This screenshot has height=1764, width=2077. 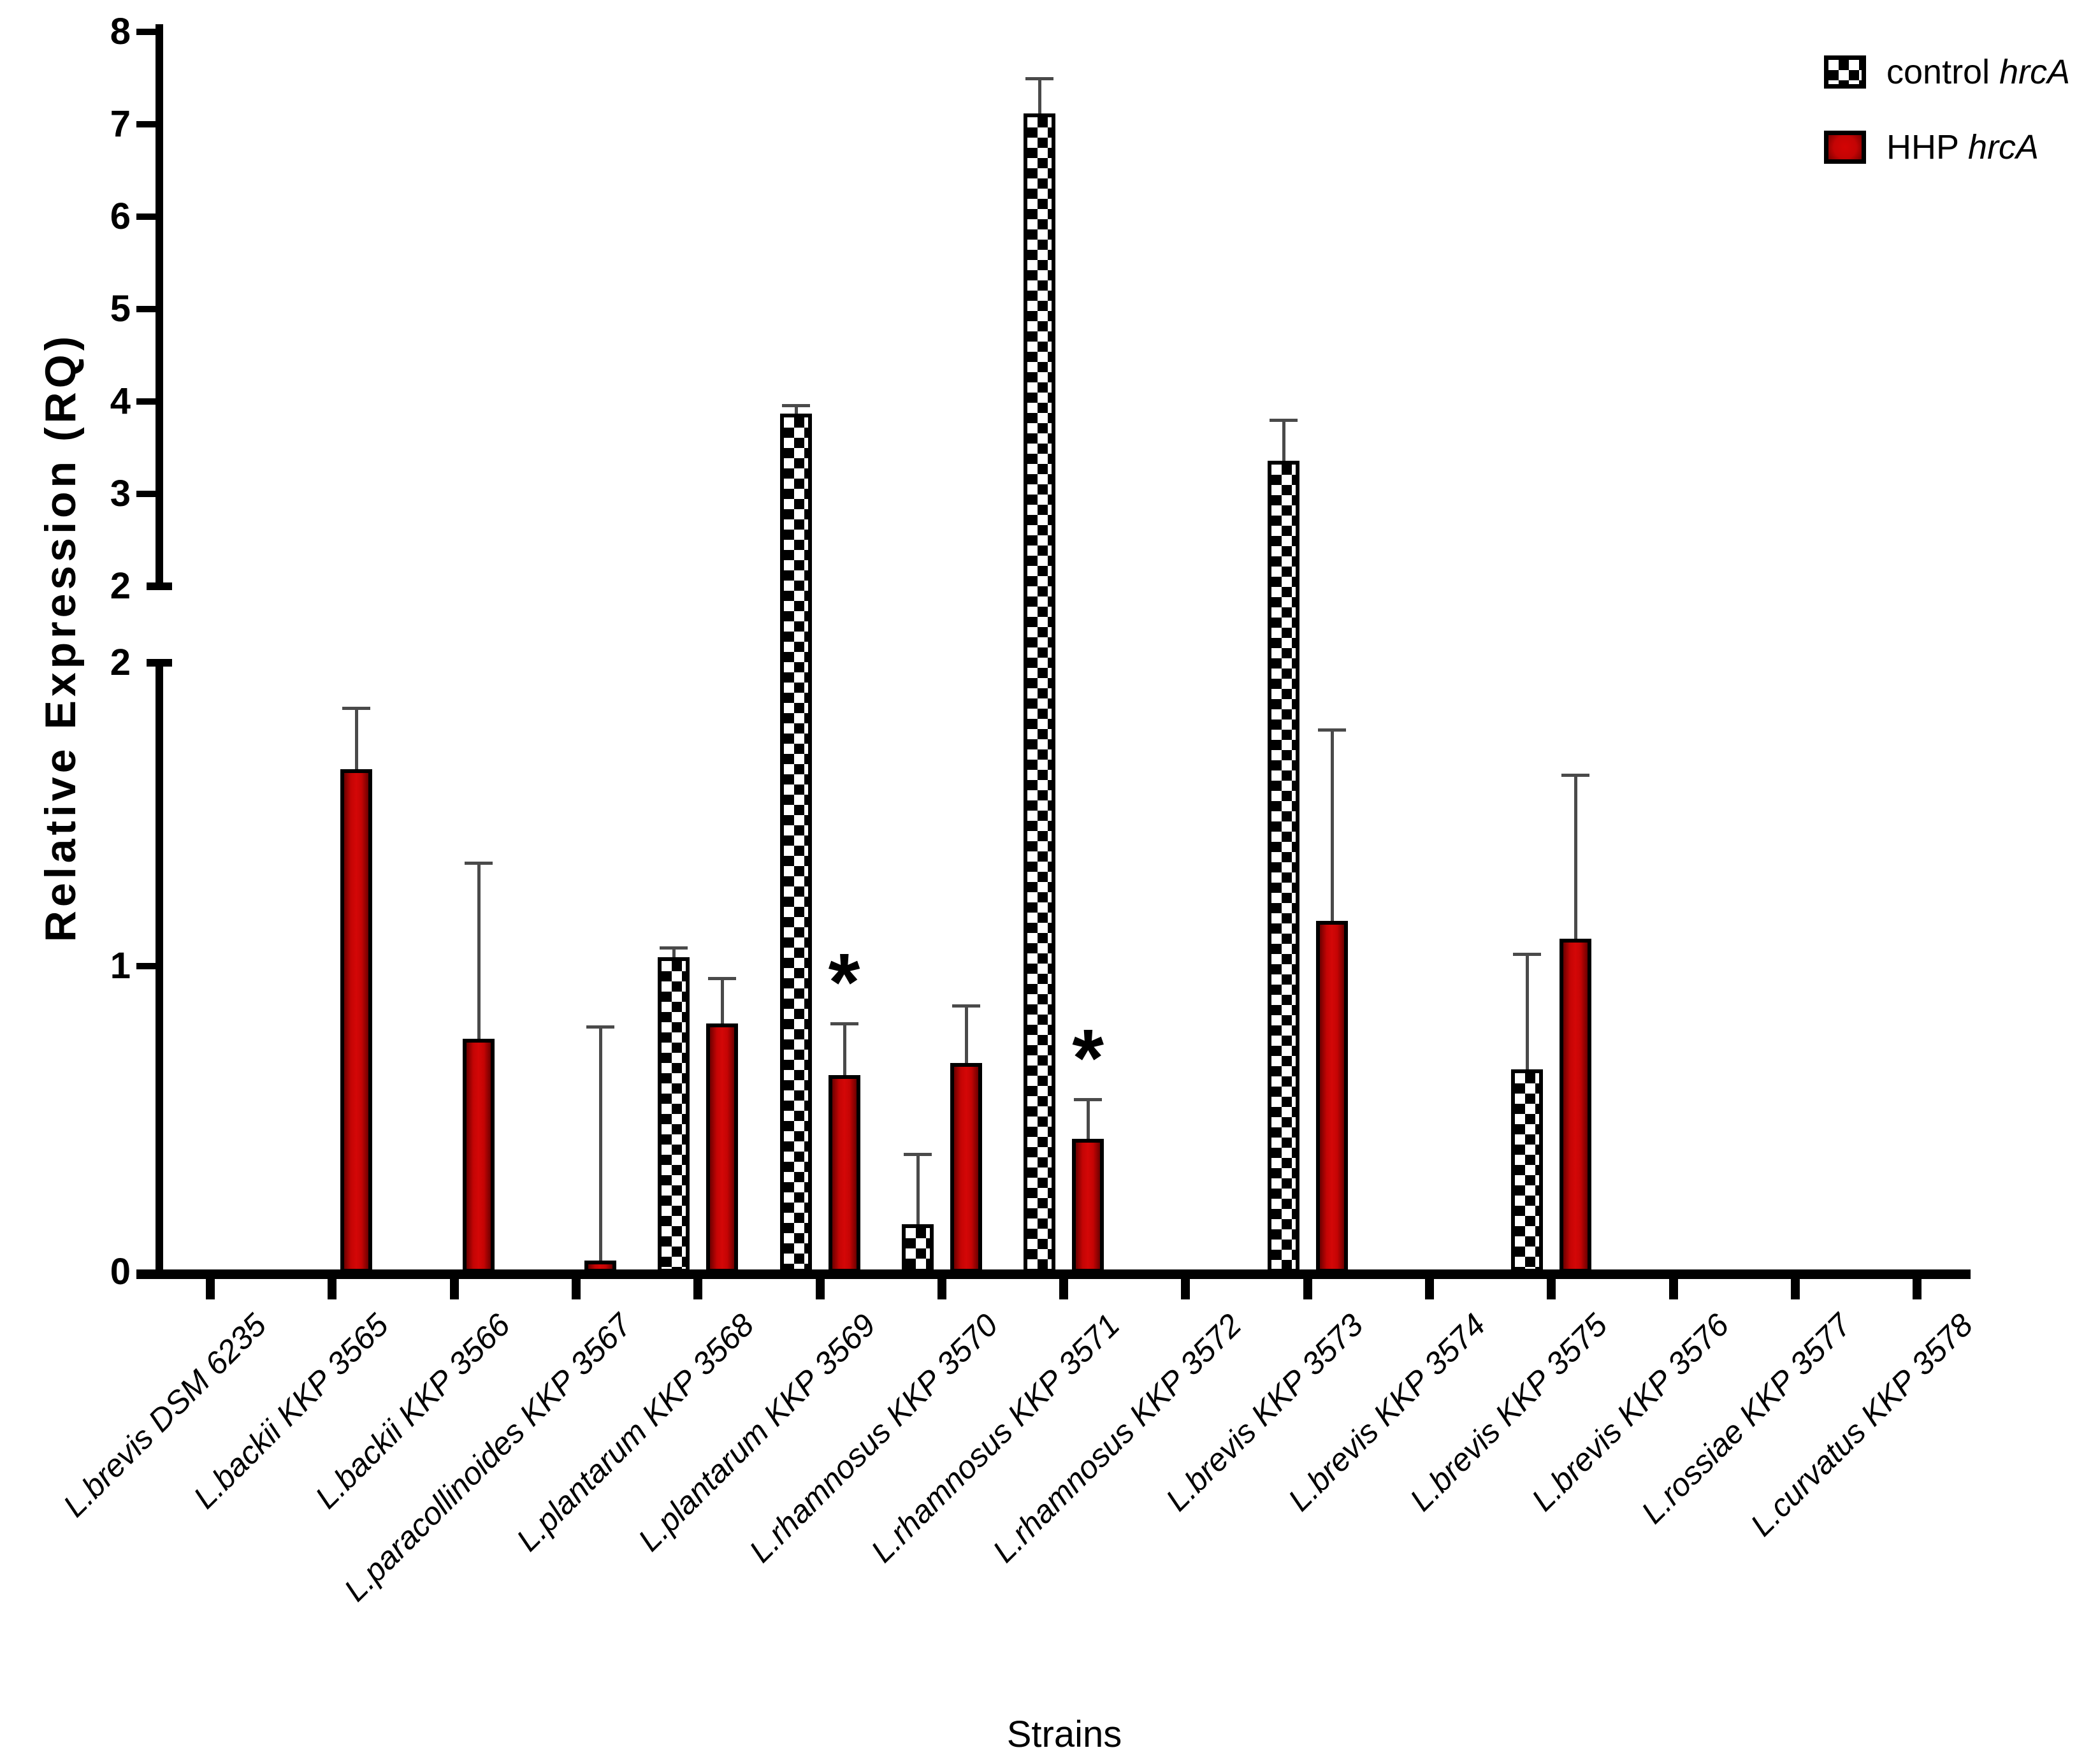 What do you see at coordinates (1116, 1438) in the screenshot?
I see `x-tick-label: L.rhamnosus KKP 3572` at bounding box center [1116, 1438].